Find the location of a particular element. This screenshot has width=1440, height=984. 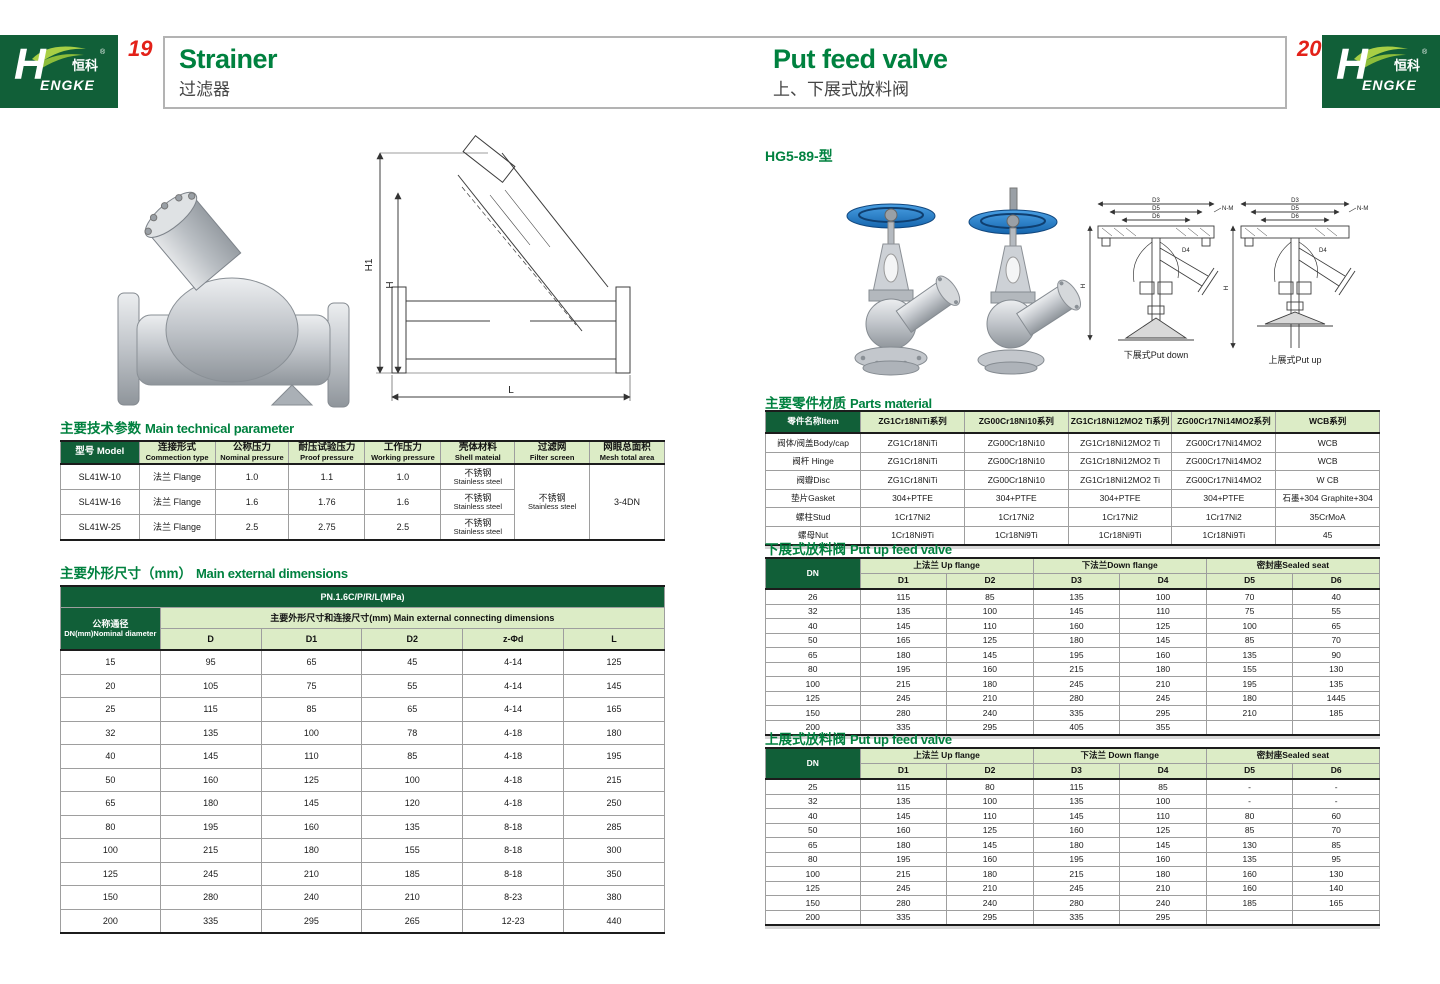

table-row: 125 245 210 245 210 160 140 is located at coordinates (1072, 888).